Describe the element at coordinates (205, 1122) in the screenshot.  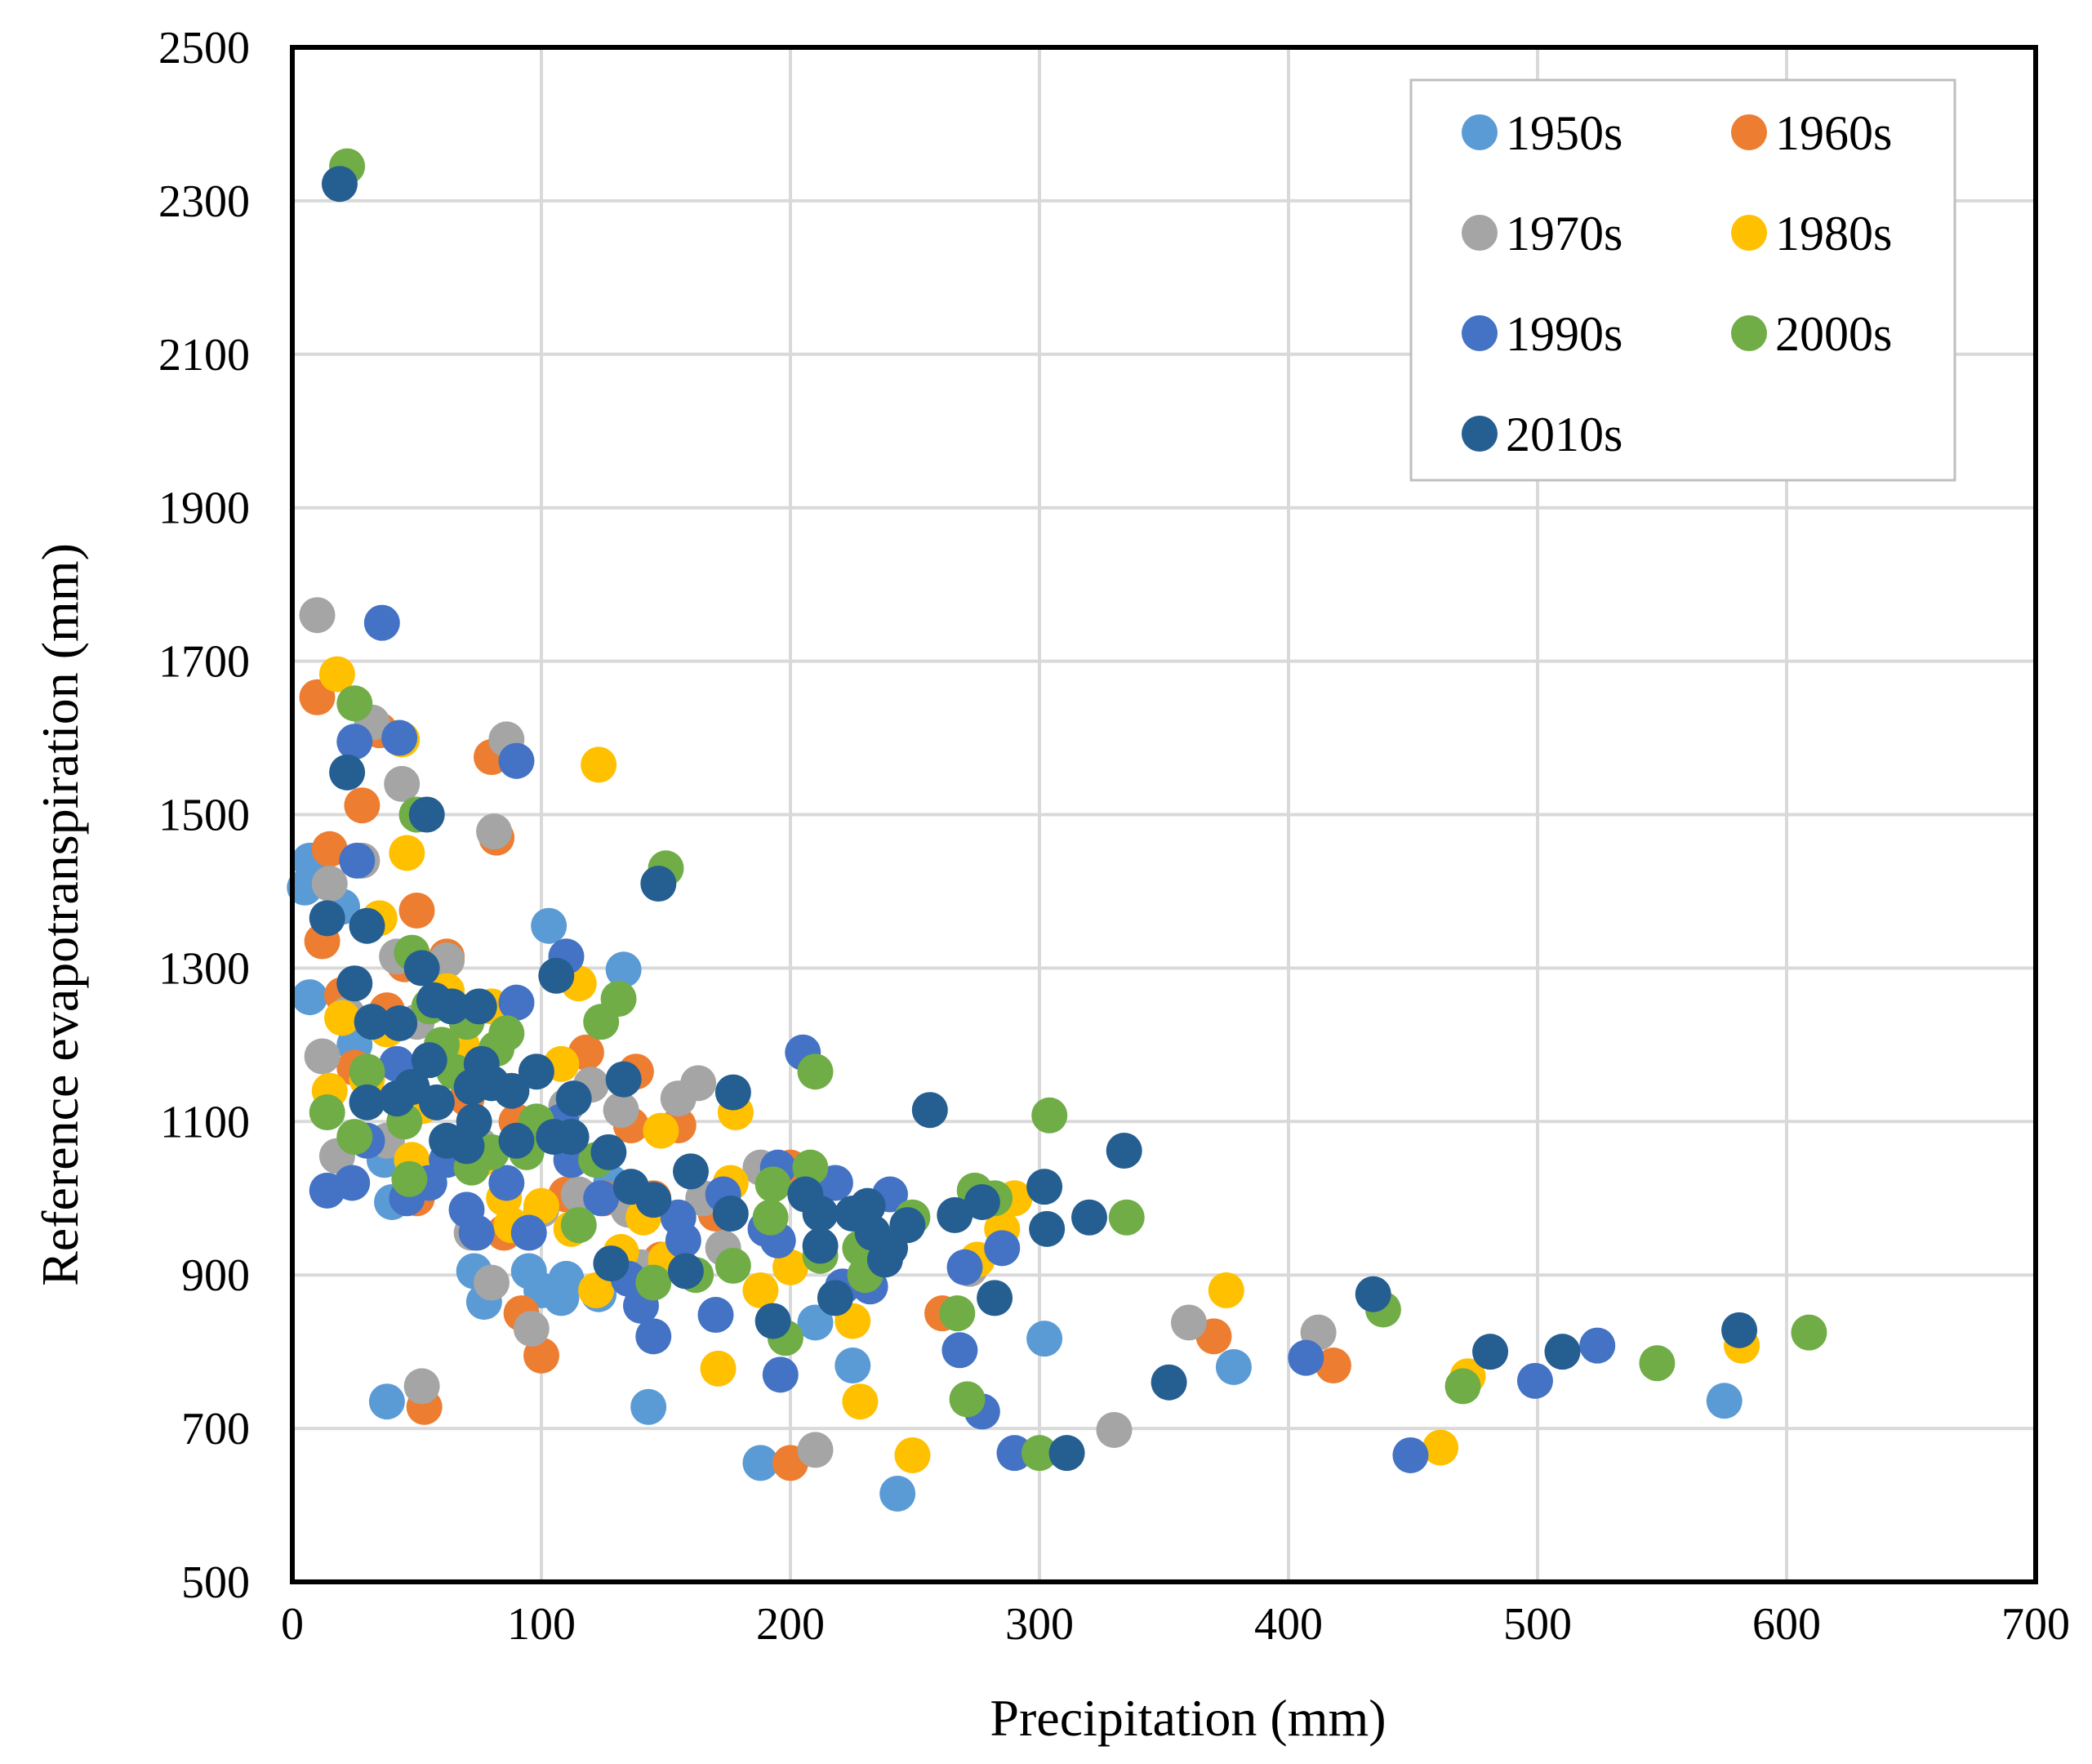
I see `y-tick-label: 1100` at that location.